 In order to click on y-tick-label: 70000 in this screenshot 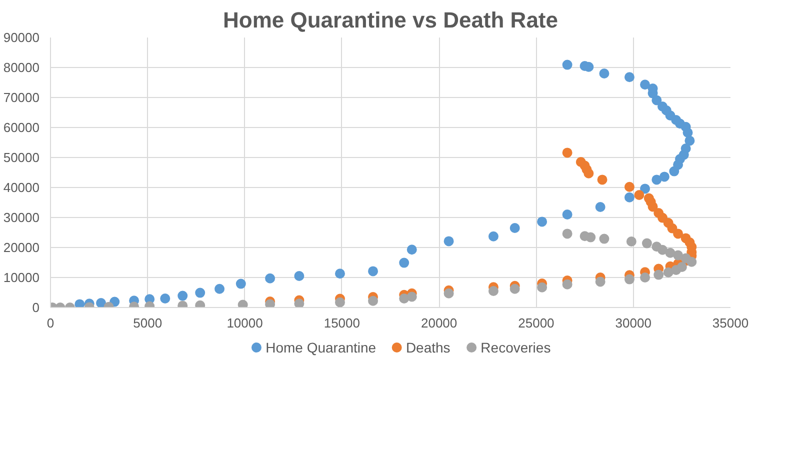, I will do `click(21, 97)`.